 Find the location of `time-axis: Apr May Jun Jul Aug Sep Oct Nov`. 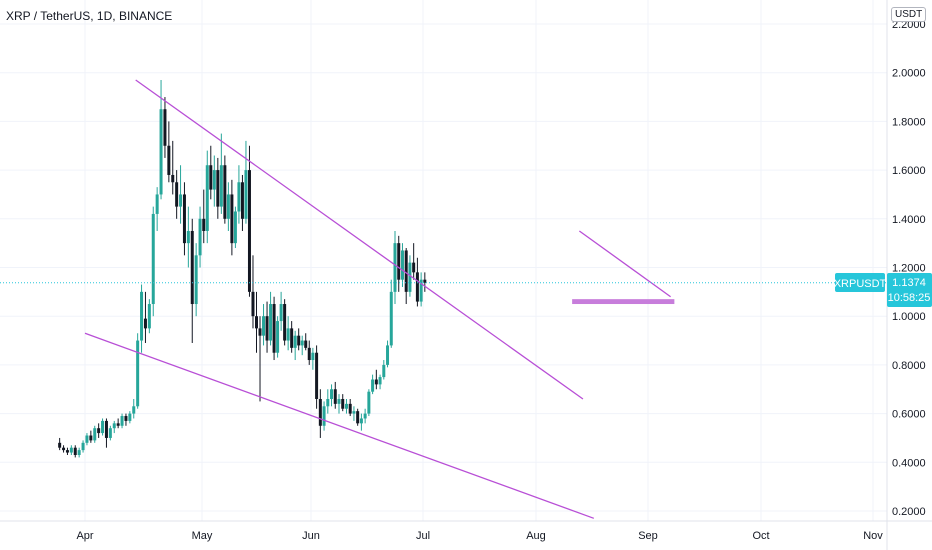

time-axis: Apr May Jun Jul Aug Sep Oct Nov is located at coordinates (479, 536).